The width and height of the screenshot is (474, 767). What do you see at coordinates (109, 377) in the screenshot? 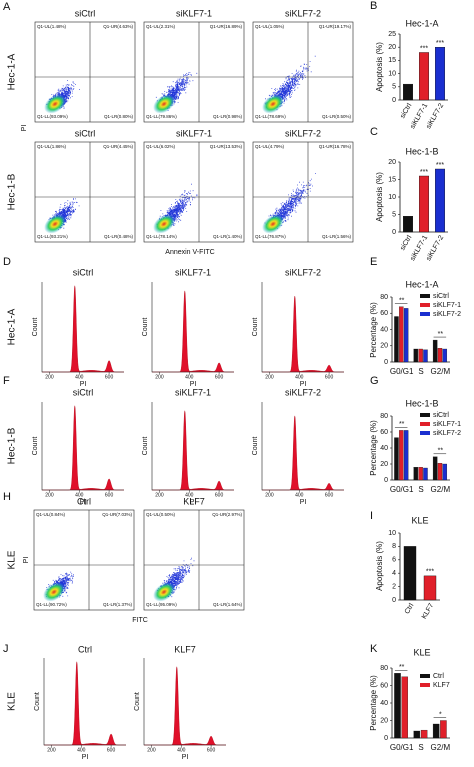
I see `x-tick-label: 600` at bounding box center [109, 377].